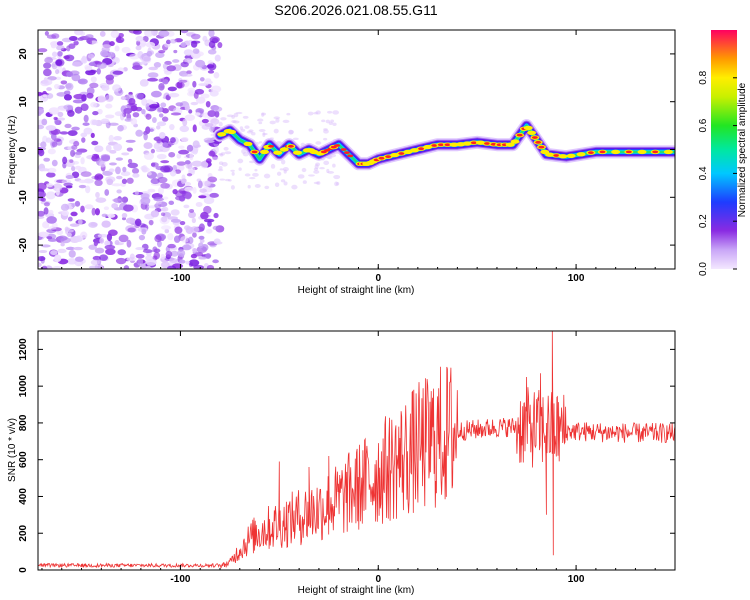  Describe the element at coordinates (355, 10) in the screenshot. I see `figure-title: S206.2026.021.08.55.G11` at that location.